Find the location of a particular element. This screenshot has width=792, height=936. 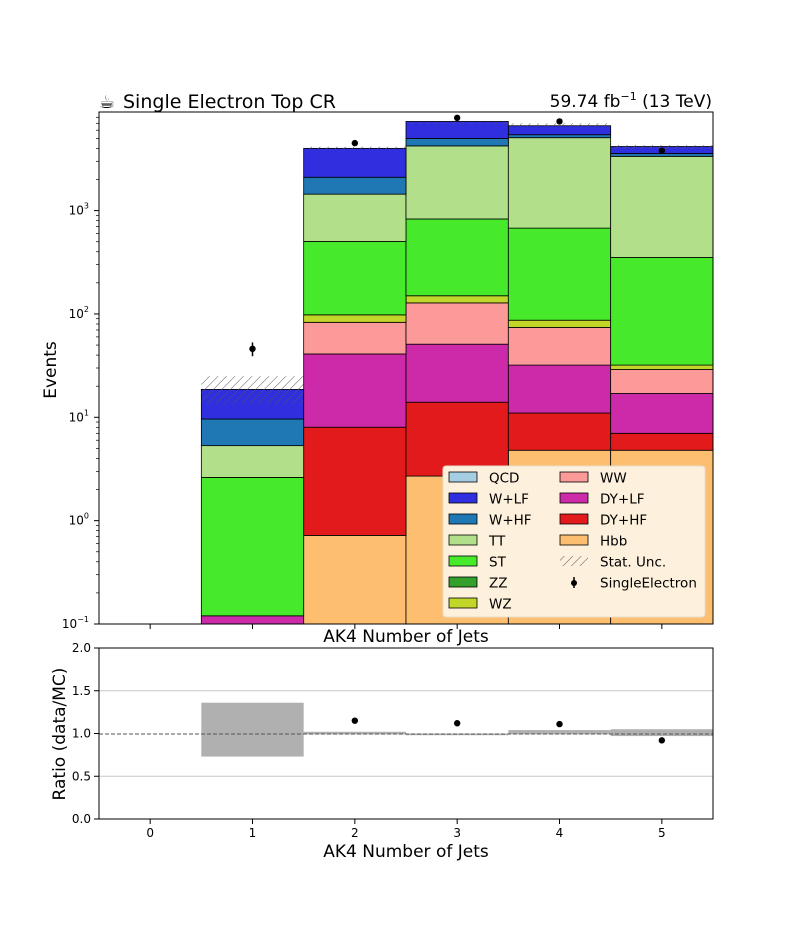

ratio-points is located at coordinates (508, 730).